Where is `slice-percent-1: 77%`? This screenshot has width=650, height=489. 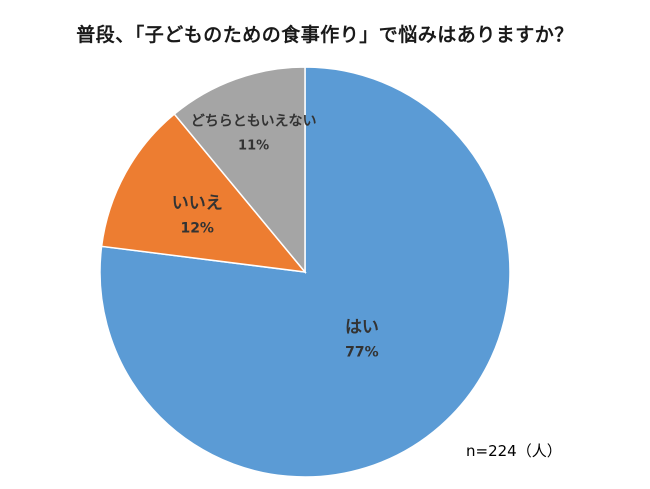
slice-percent-1: 77% is located at coordinates (362, 353).